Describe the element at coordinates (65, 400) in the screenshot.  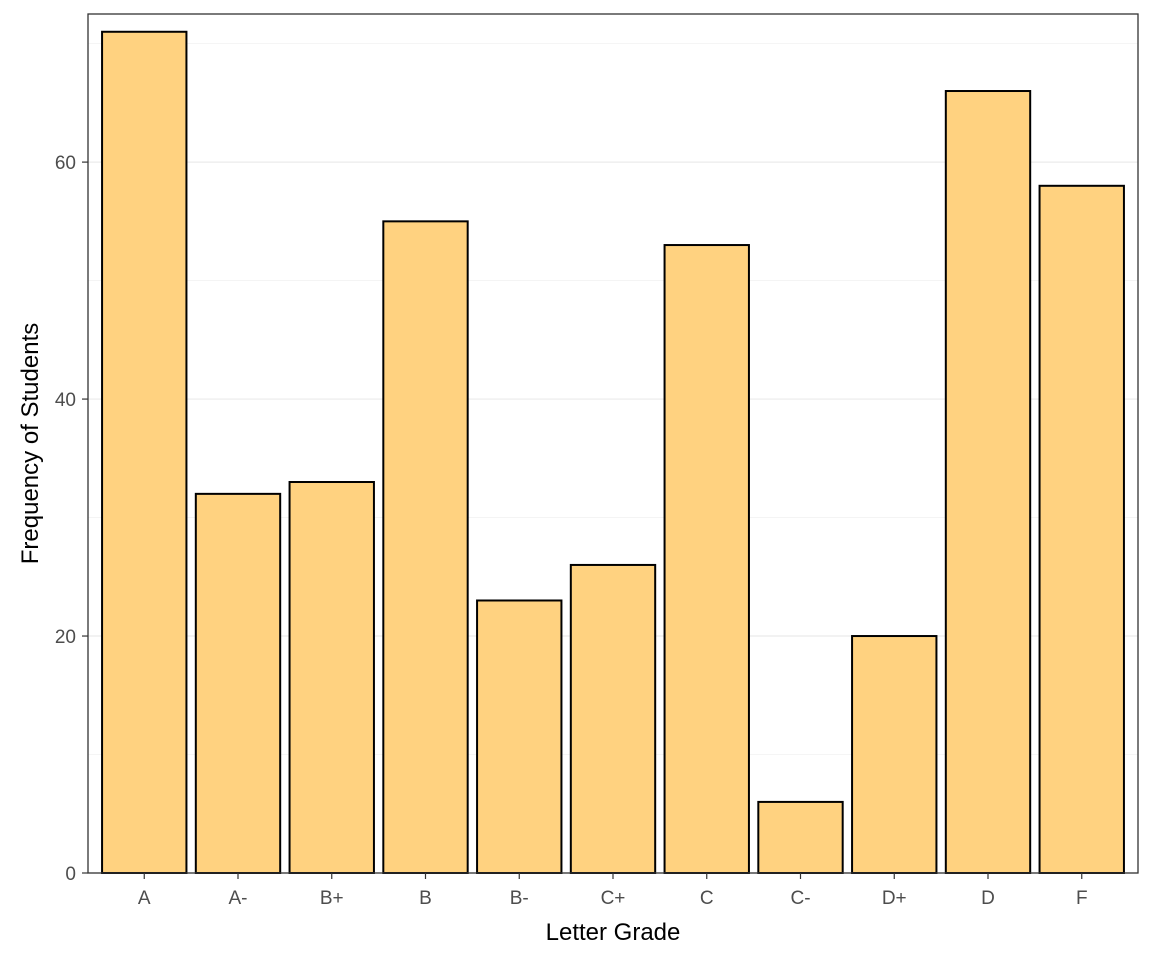
I see `y-tick-label: 40` at that location.